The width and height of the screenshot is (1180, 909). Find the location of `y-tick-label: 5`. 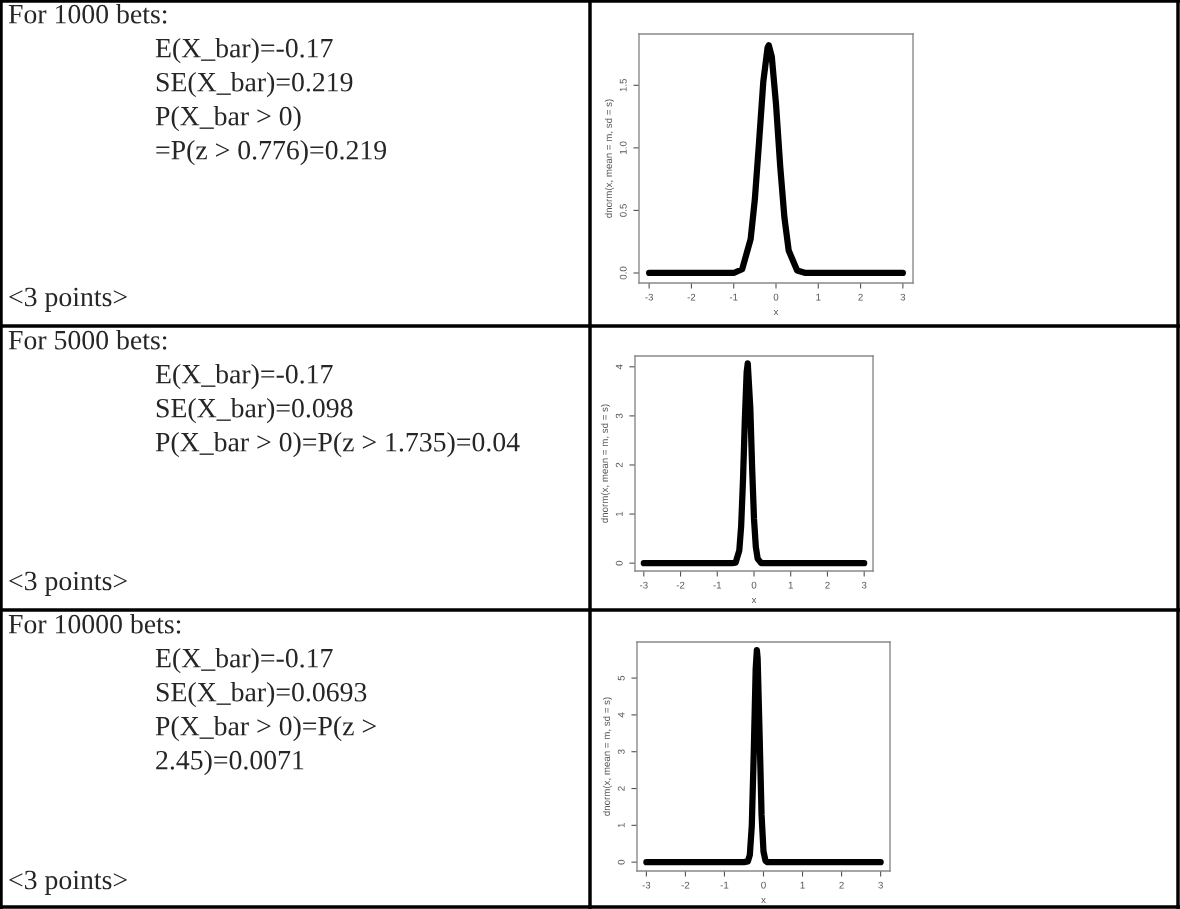

y-tick-label: 5 is located at coordinates (621, 678).